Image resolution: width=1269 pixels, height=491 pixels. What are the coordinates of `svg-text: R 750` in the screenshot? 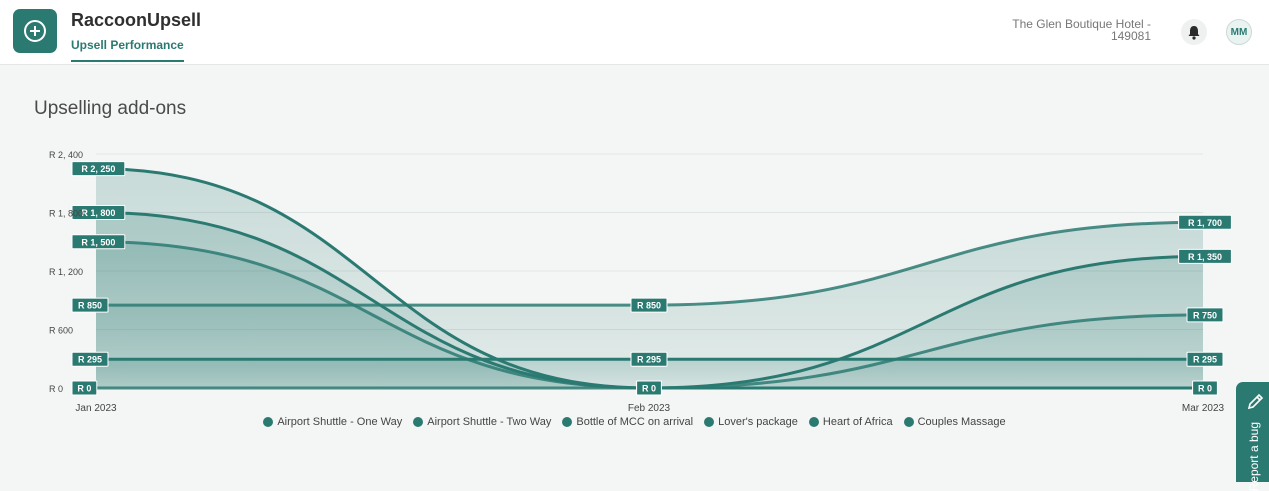 It's located at (1205, 315).